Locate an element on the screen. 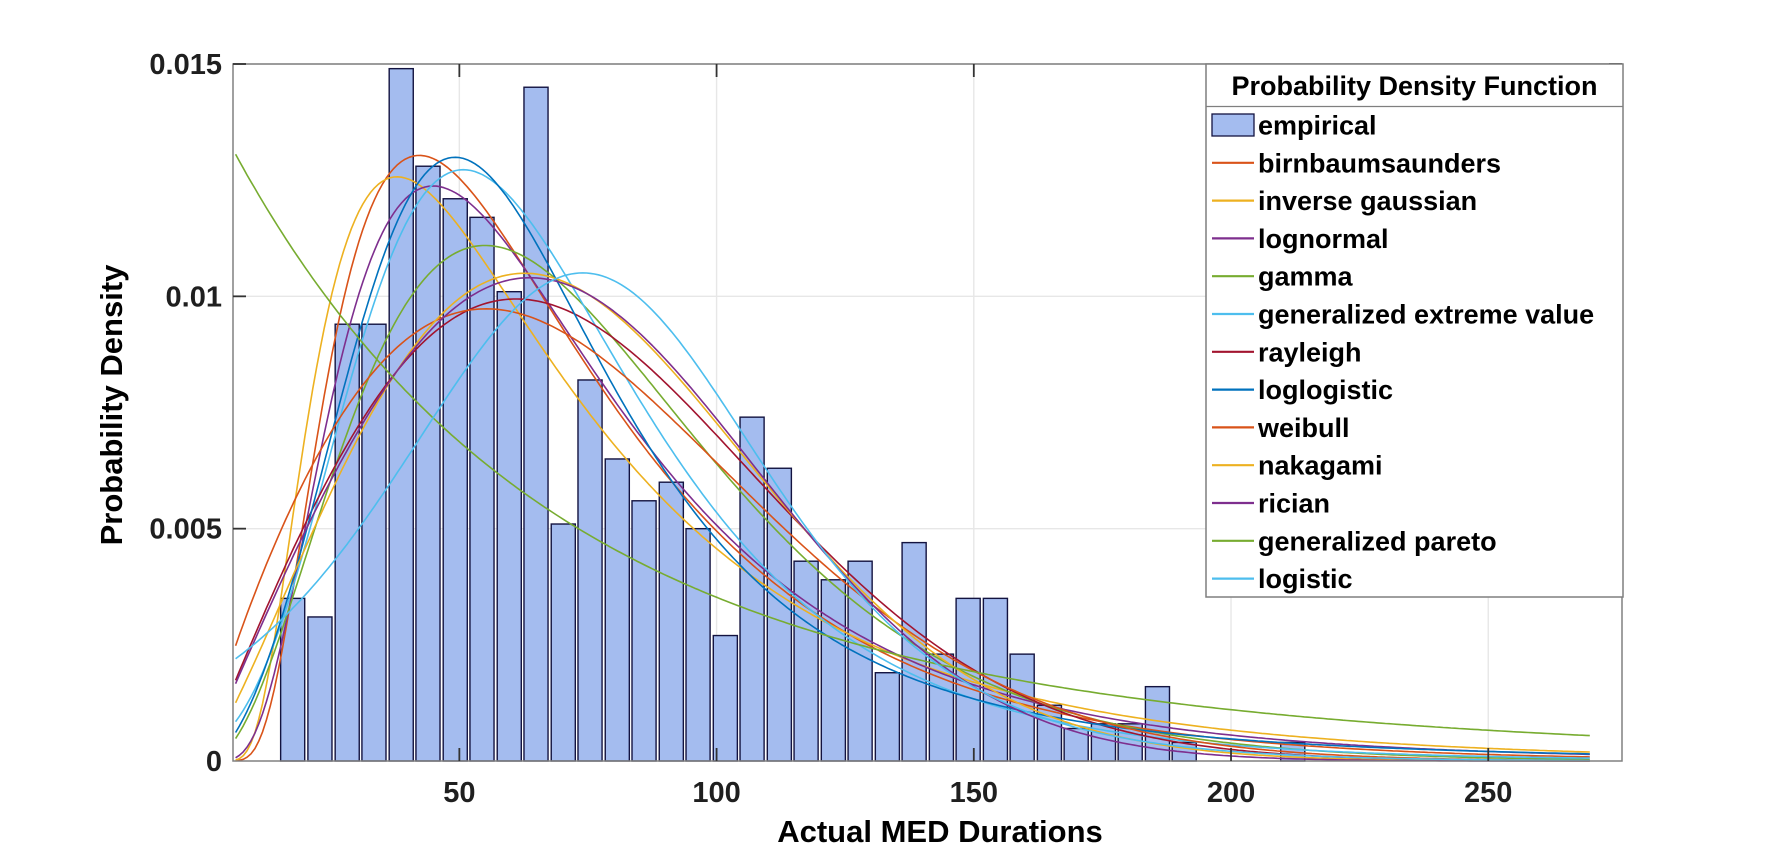  legend-entry: gamma is located at coordinates (1283, 277).